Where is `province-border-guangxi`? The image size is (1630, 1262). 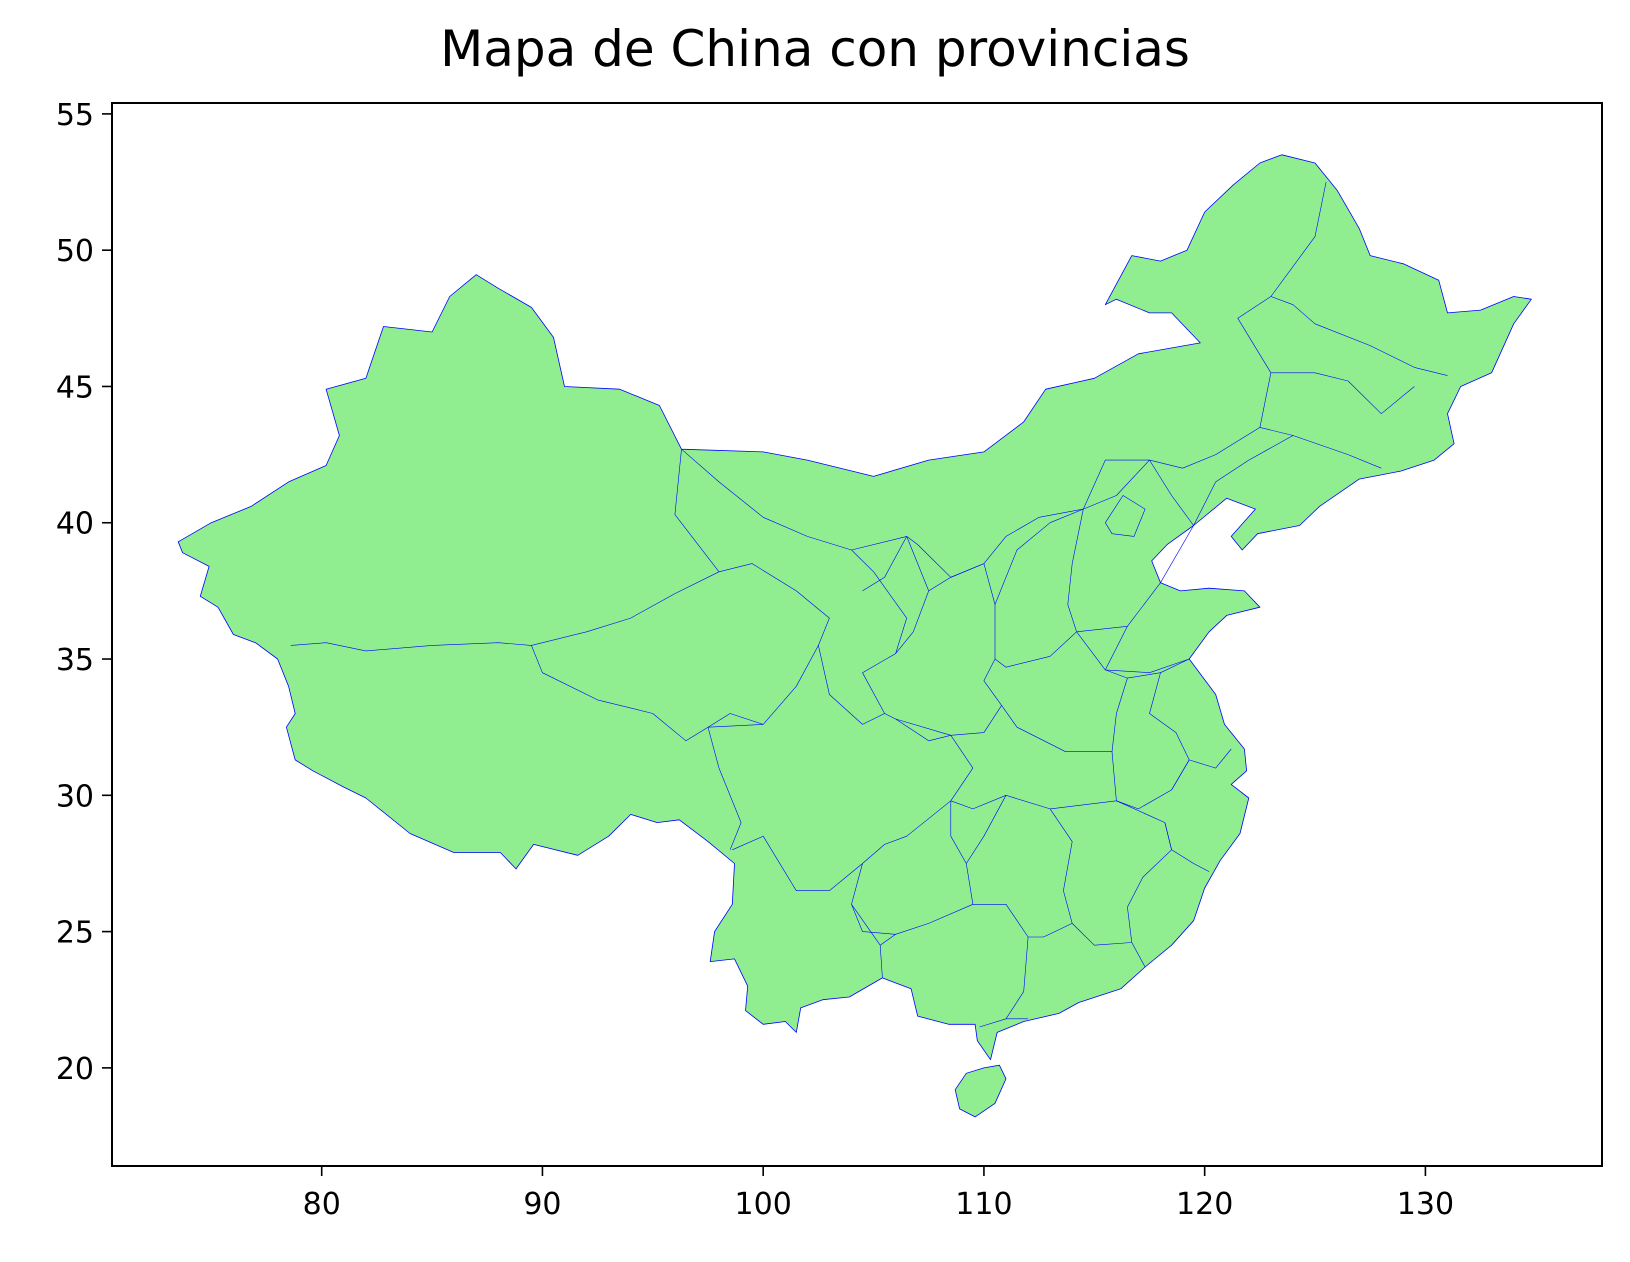 province-border-guangxi is located at coordinates (888, 940).